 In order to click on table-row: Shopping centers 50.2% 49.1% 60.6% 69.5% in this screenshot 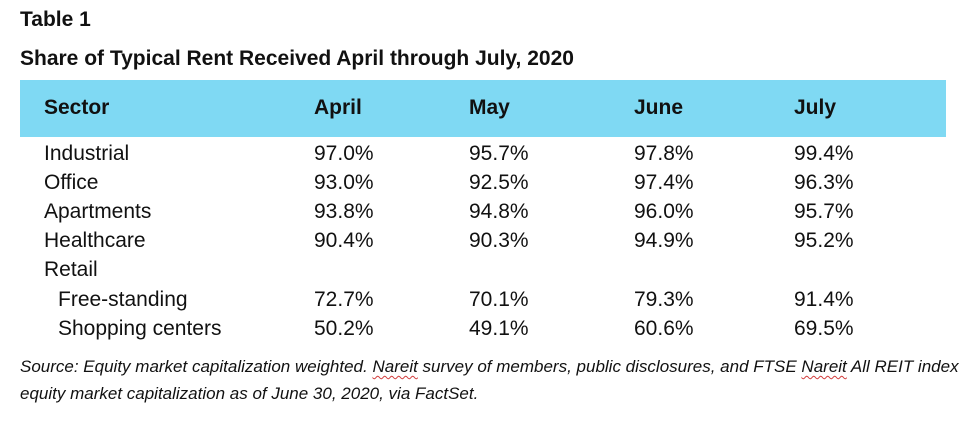, I will do `click(490, 328)`.